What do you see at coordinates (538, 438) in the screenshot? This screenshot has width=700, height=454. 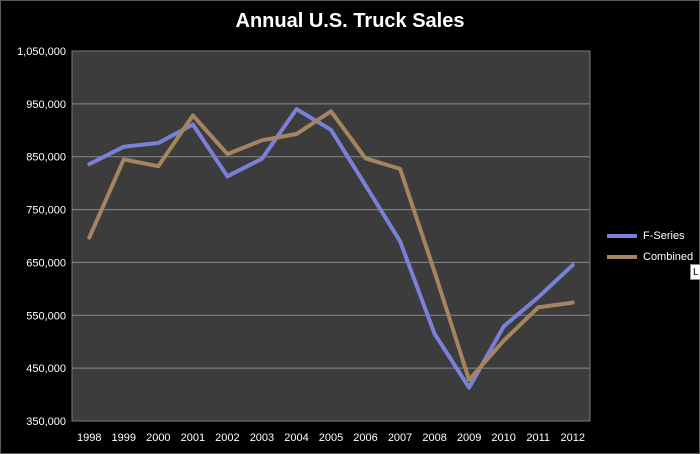 I see `x-tick-label: 2011` at bounding box center [538, 438].